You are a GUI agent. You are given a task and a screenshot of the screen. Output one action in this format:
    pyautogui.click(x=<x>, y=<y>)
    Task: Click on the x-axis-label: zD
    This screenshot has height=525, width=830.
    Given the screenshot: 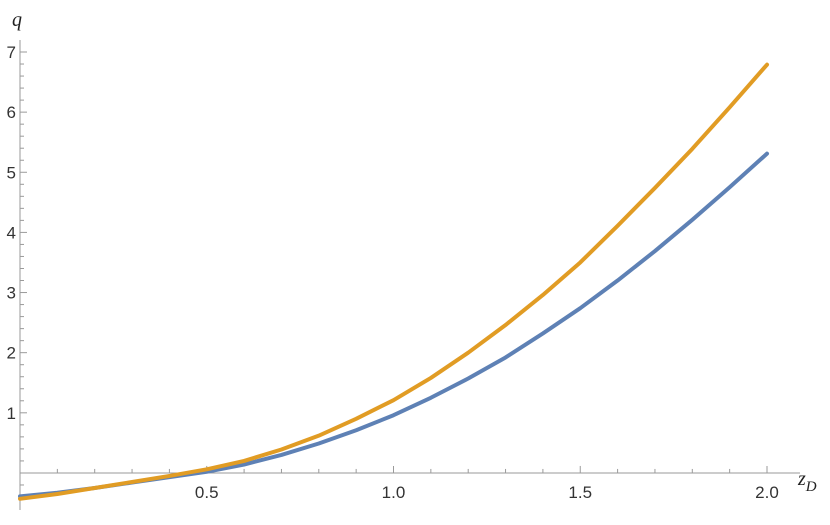 What is the action you would take?
    pyautogui.click(x=807, y=481)
    